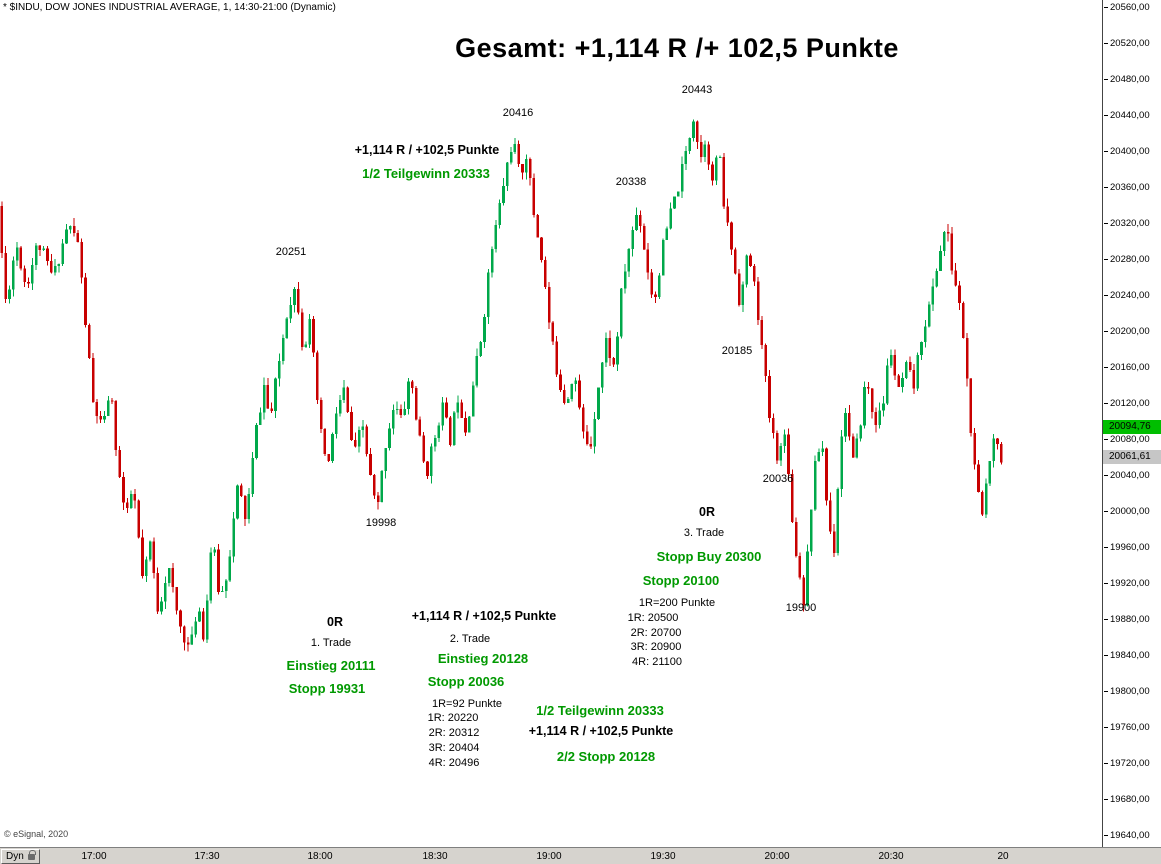  I want to click on price-tick-label: 20360,00, so click(1127, 188).